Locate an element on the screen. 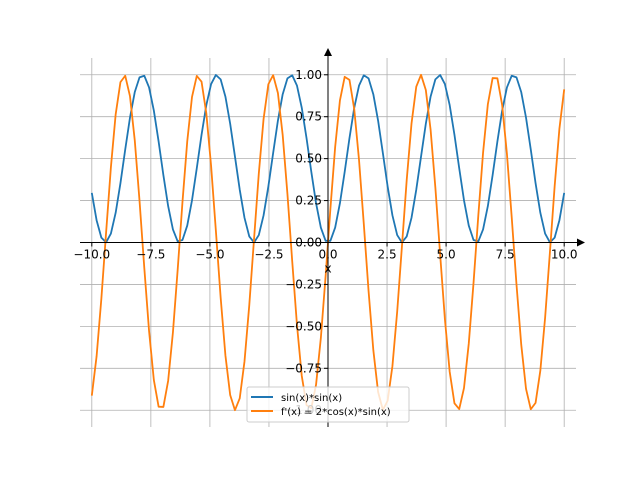 Image resolution: width=640 pixels, height=480 pixels. x-axis-arrow is located at coordinates (581, 242).